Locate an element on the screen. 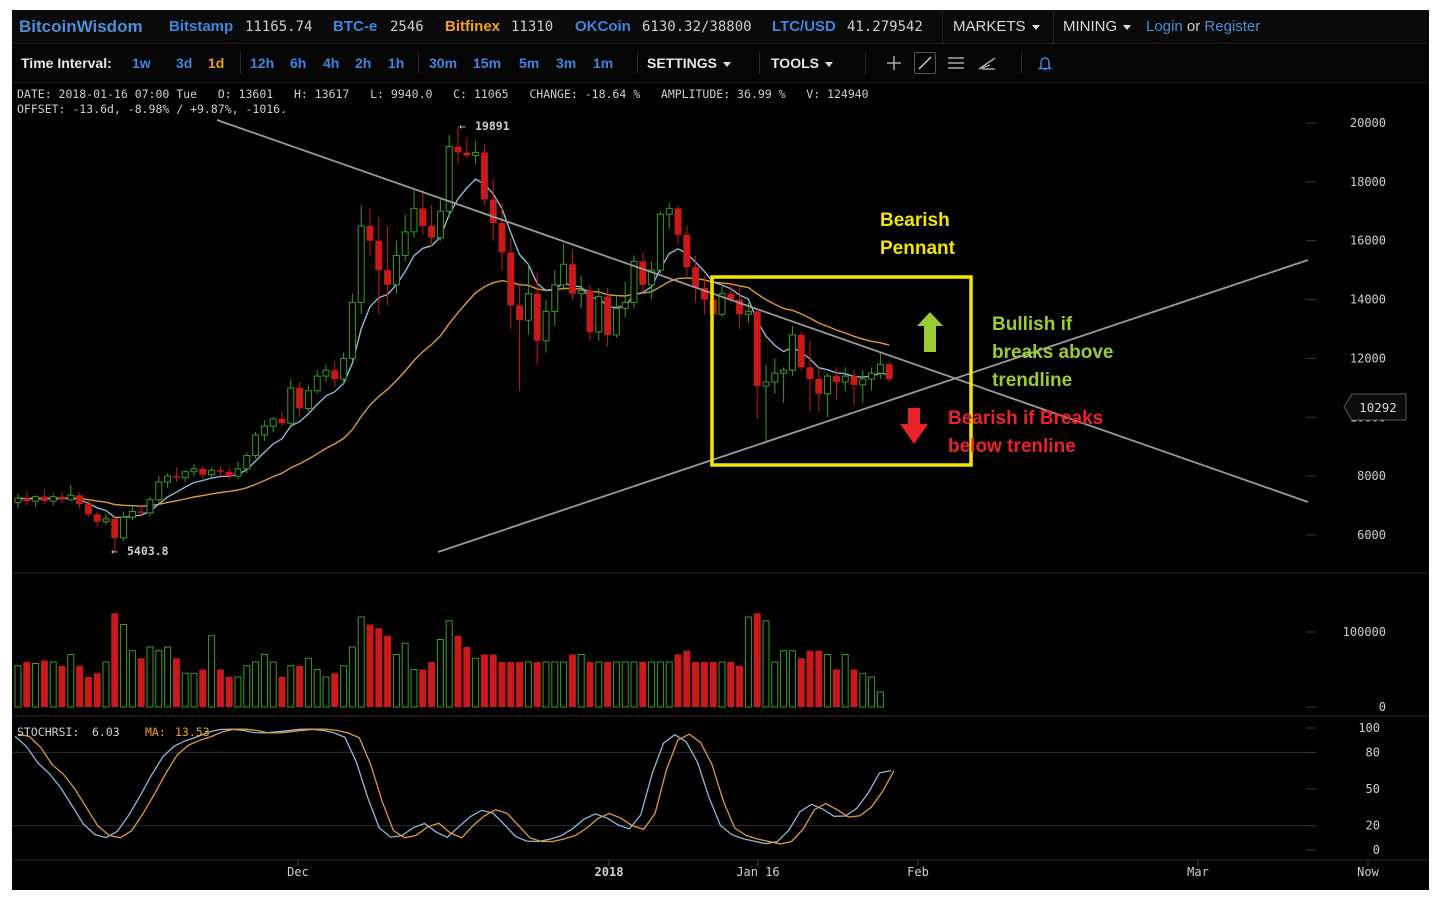 The width and height of the screenshot is (1450, 908). interval-5m: 5m is located at coordinates (529, 63).